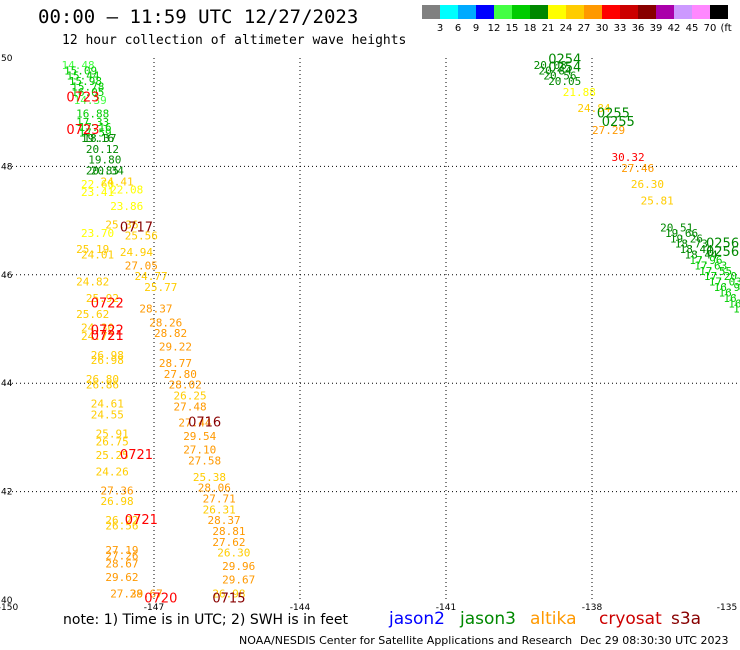 The height and width of the screenshot is (650, 740). Describe the element at coordinates (630, 619) in the screenshot. I see `legend-cryosat: cryosat` at that location.